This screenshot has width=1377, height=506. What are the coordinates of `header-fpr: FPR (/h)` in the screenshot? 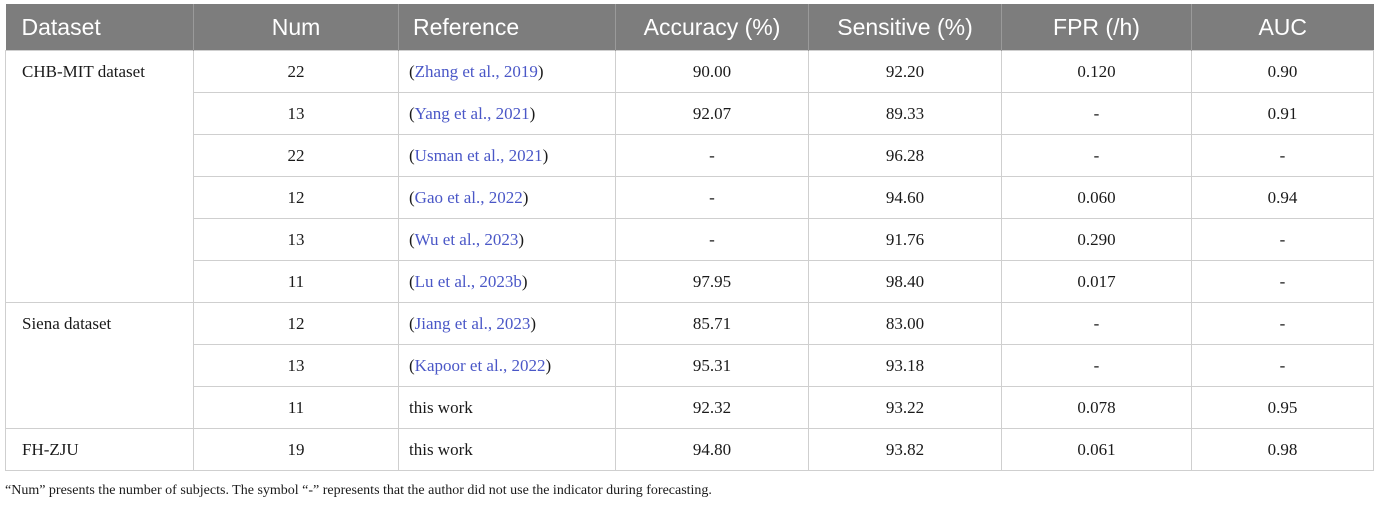 It's located at (1096, 27).